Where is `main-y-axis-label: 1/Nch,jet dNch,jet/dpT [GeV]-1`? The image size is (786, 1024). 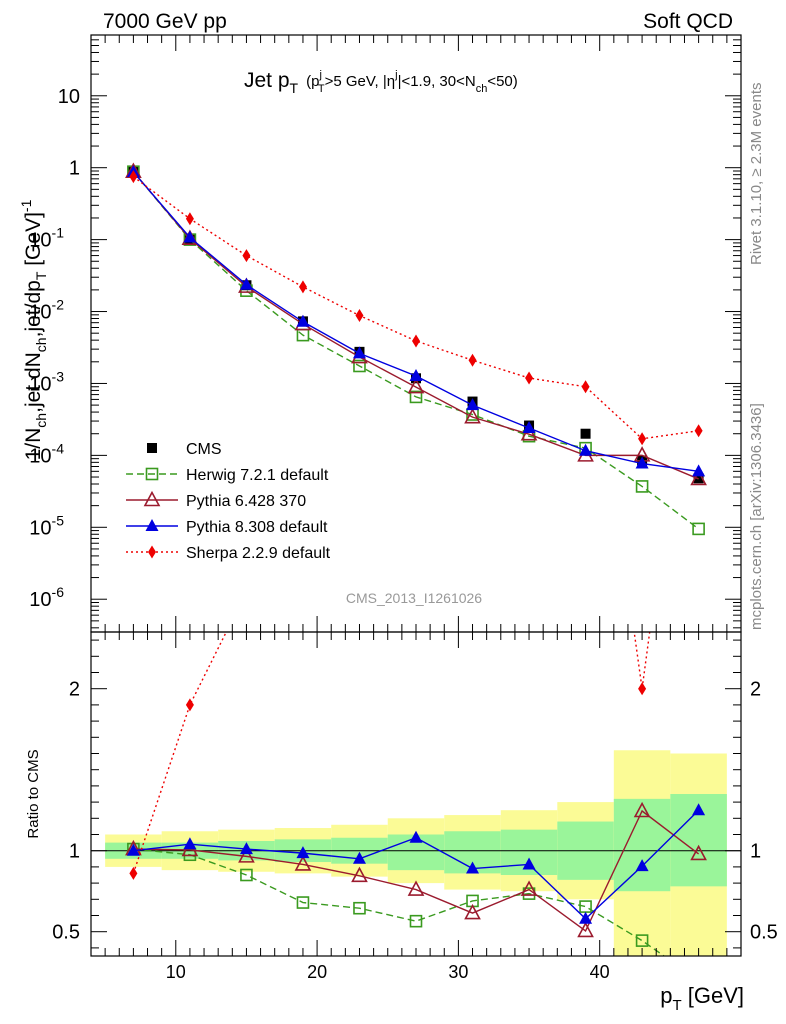 main-y-axis-label: 1/Nch,jet dNch,jet/dpT [GeV]-1 is located at coordinates (33, 329).